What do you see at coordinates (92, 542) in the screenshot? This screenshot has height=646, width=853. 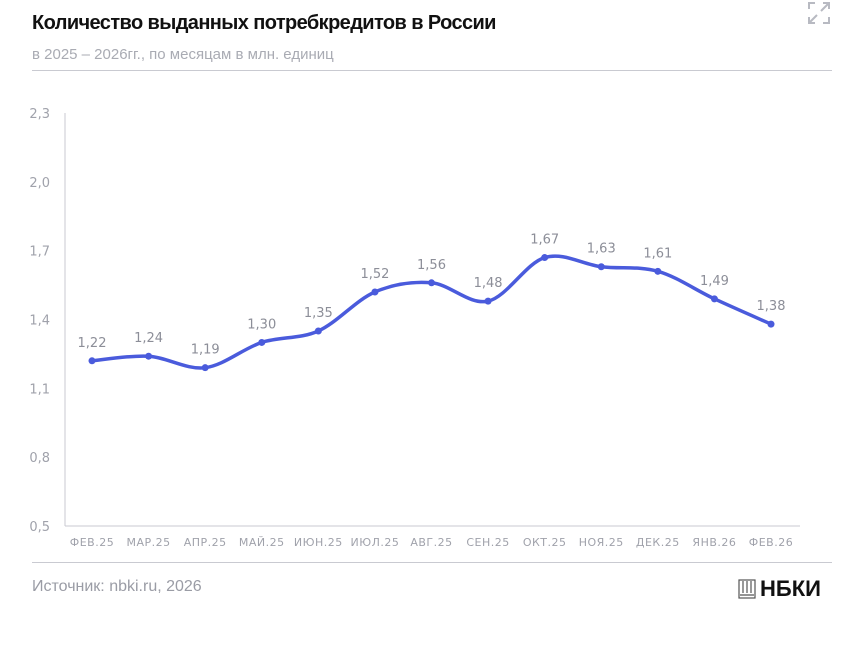 I see `x-tick-label: ФЕВ.25` at bounding box center [92, 542].